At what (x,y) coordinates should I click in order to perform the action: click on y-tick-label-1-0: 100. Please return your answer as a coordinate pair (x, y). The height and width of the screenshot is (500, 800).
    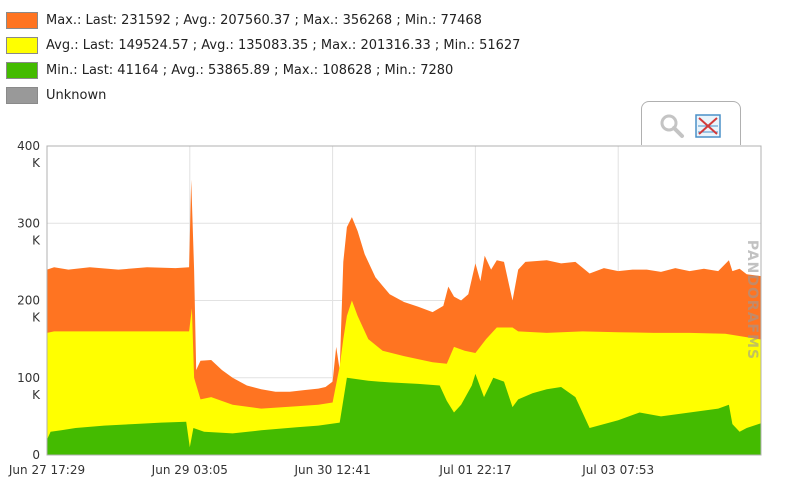
    Looking at the image, I should click on (28, 378).